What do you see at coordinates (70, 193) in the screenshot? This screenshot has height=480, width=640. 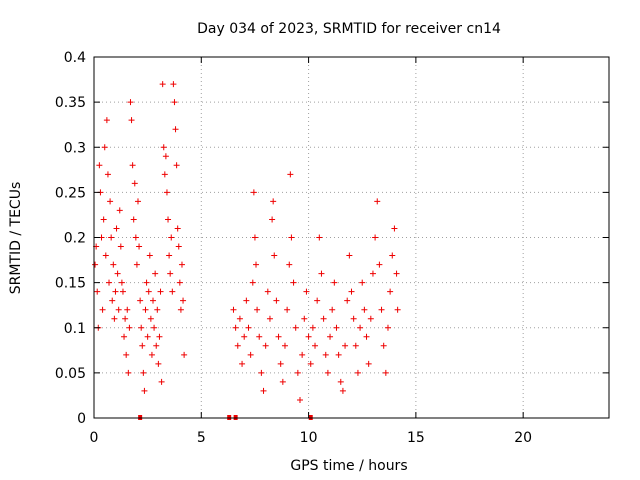 I see `y-tick-label: 0.25` at bounding box center [70, 193].